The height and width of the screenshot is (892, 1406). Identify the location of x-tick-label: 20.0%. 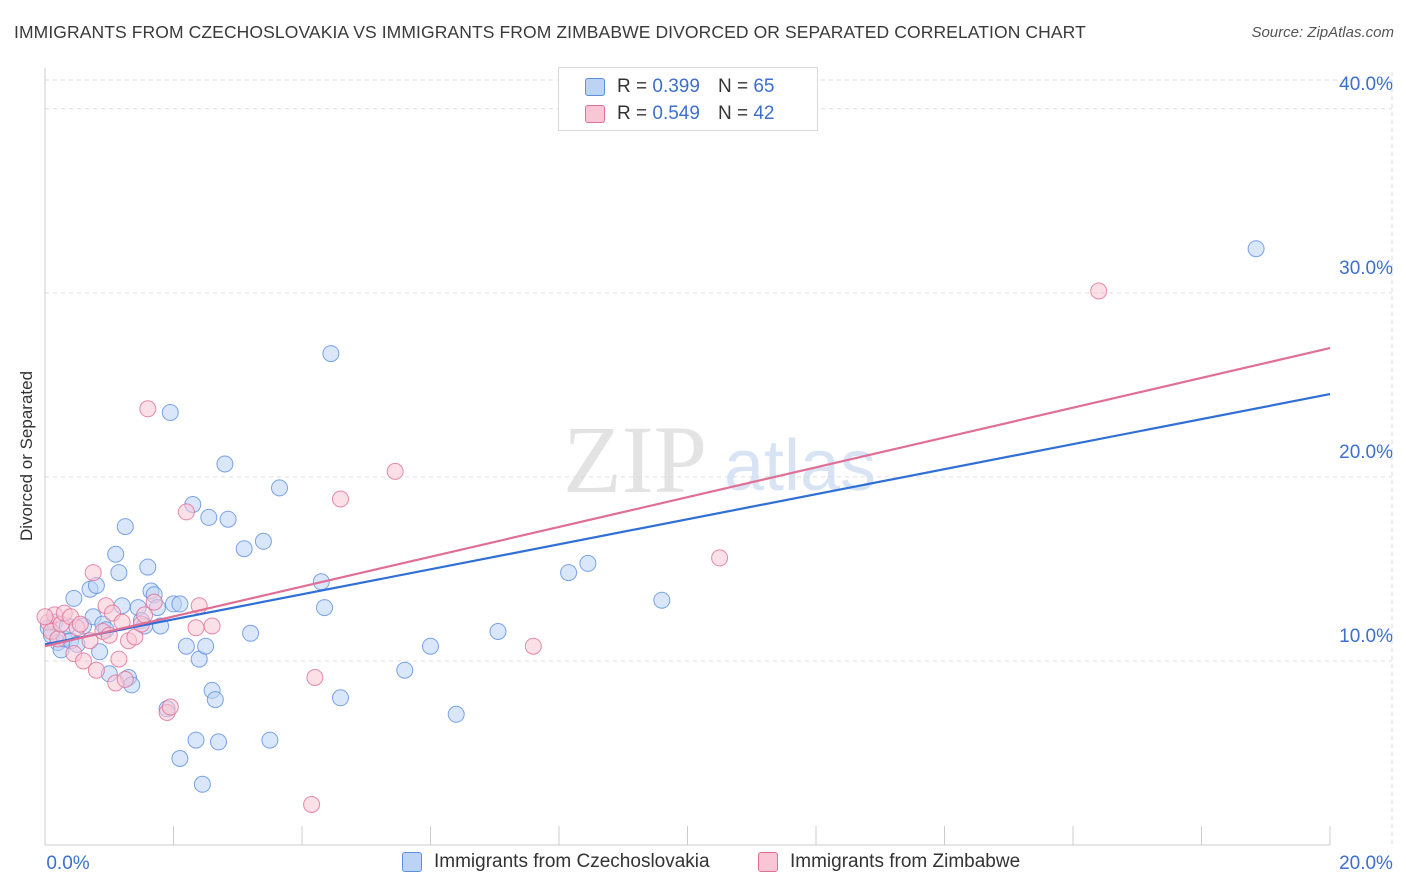
(1366, 863).